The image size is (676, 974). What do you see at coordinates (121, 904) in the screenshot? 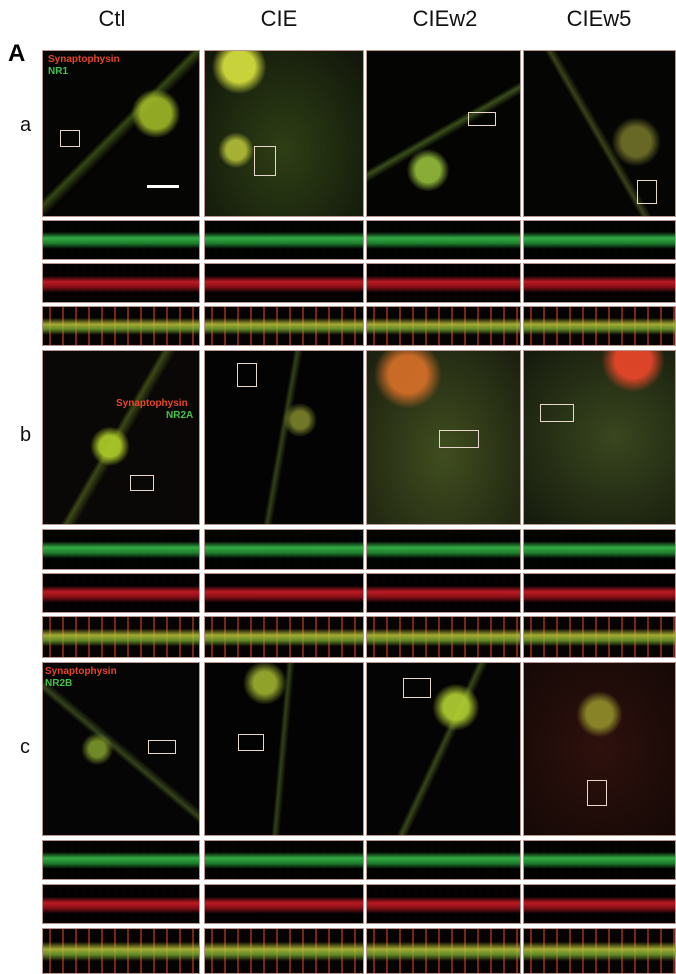
I see `strip-red-c-ctl` at bounding box center [121, 904].